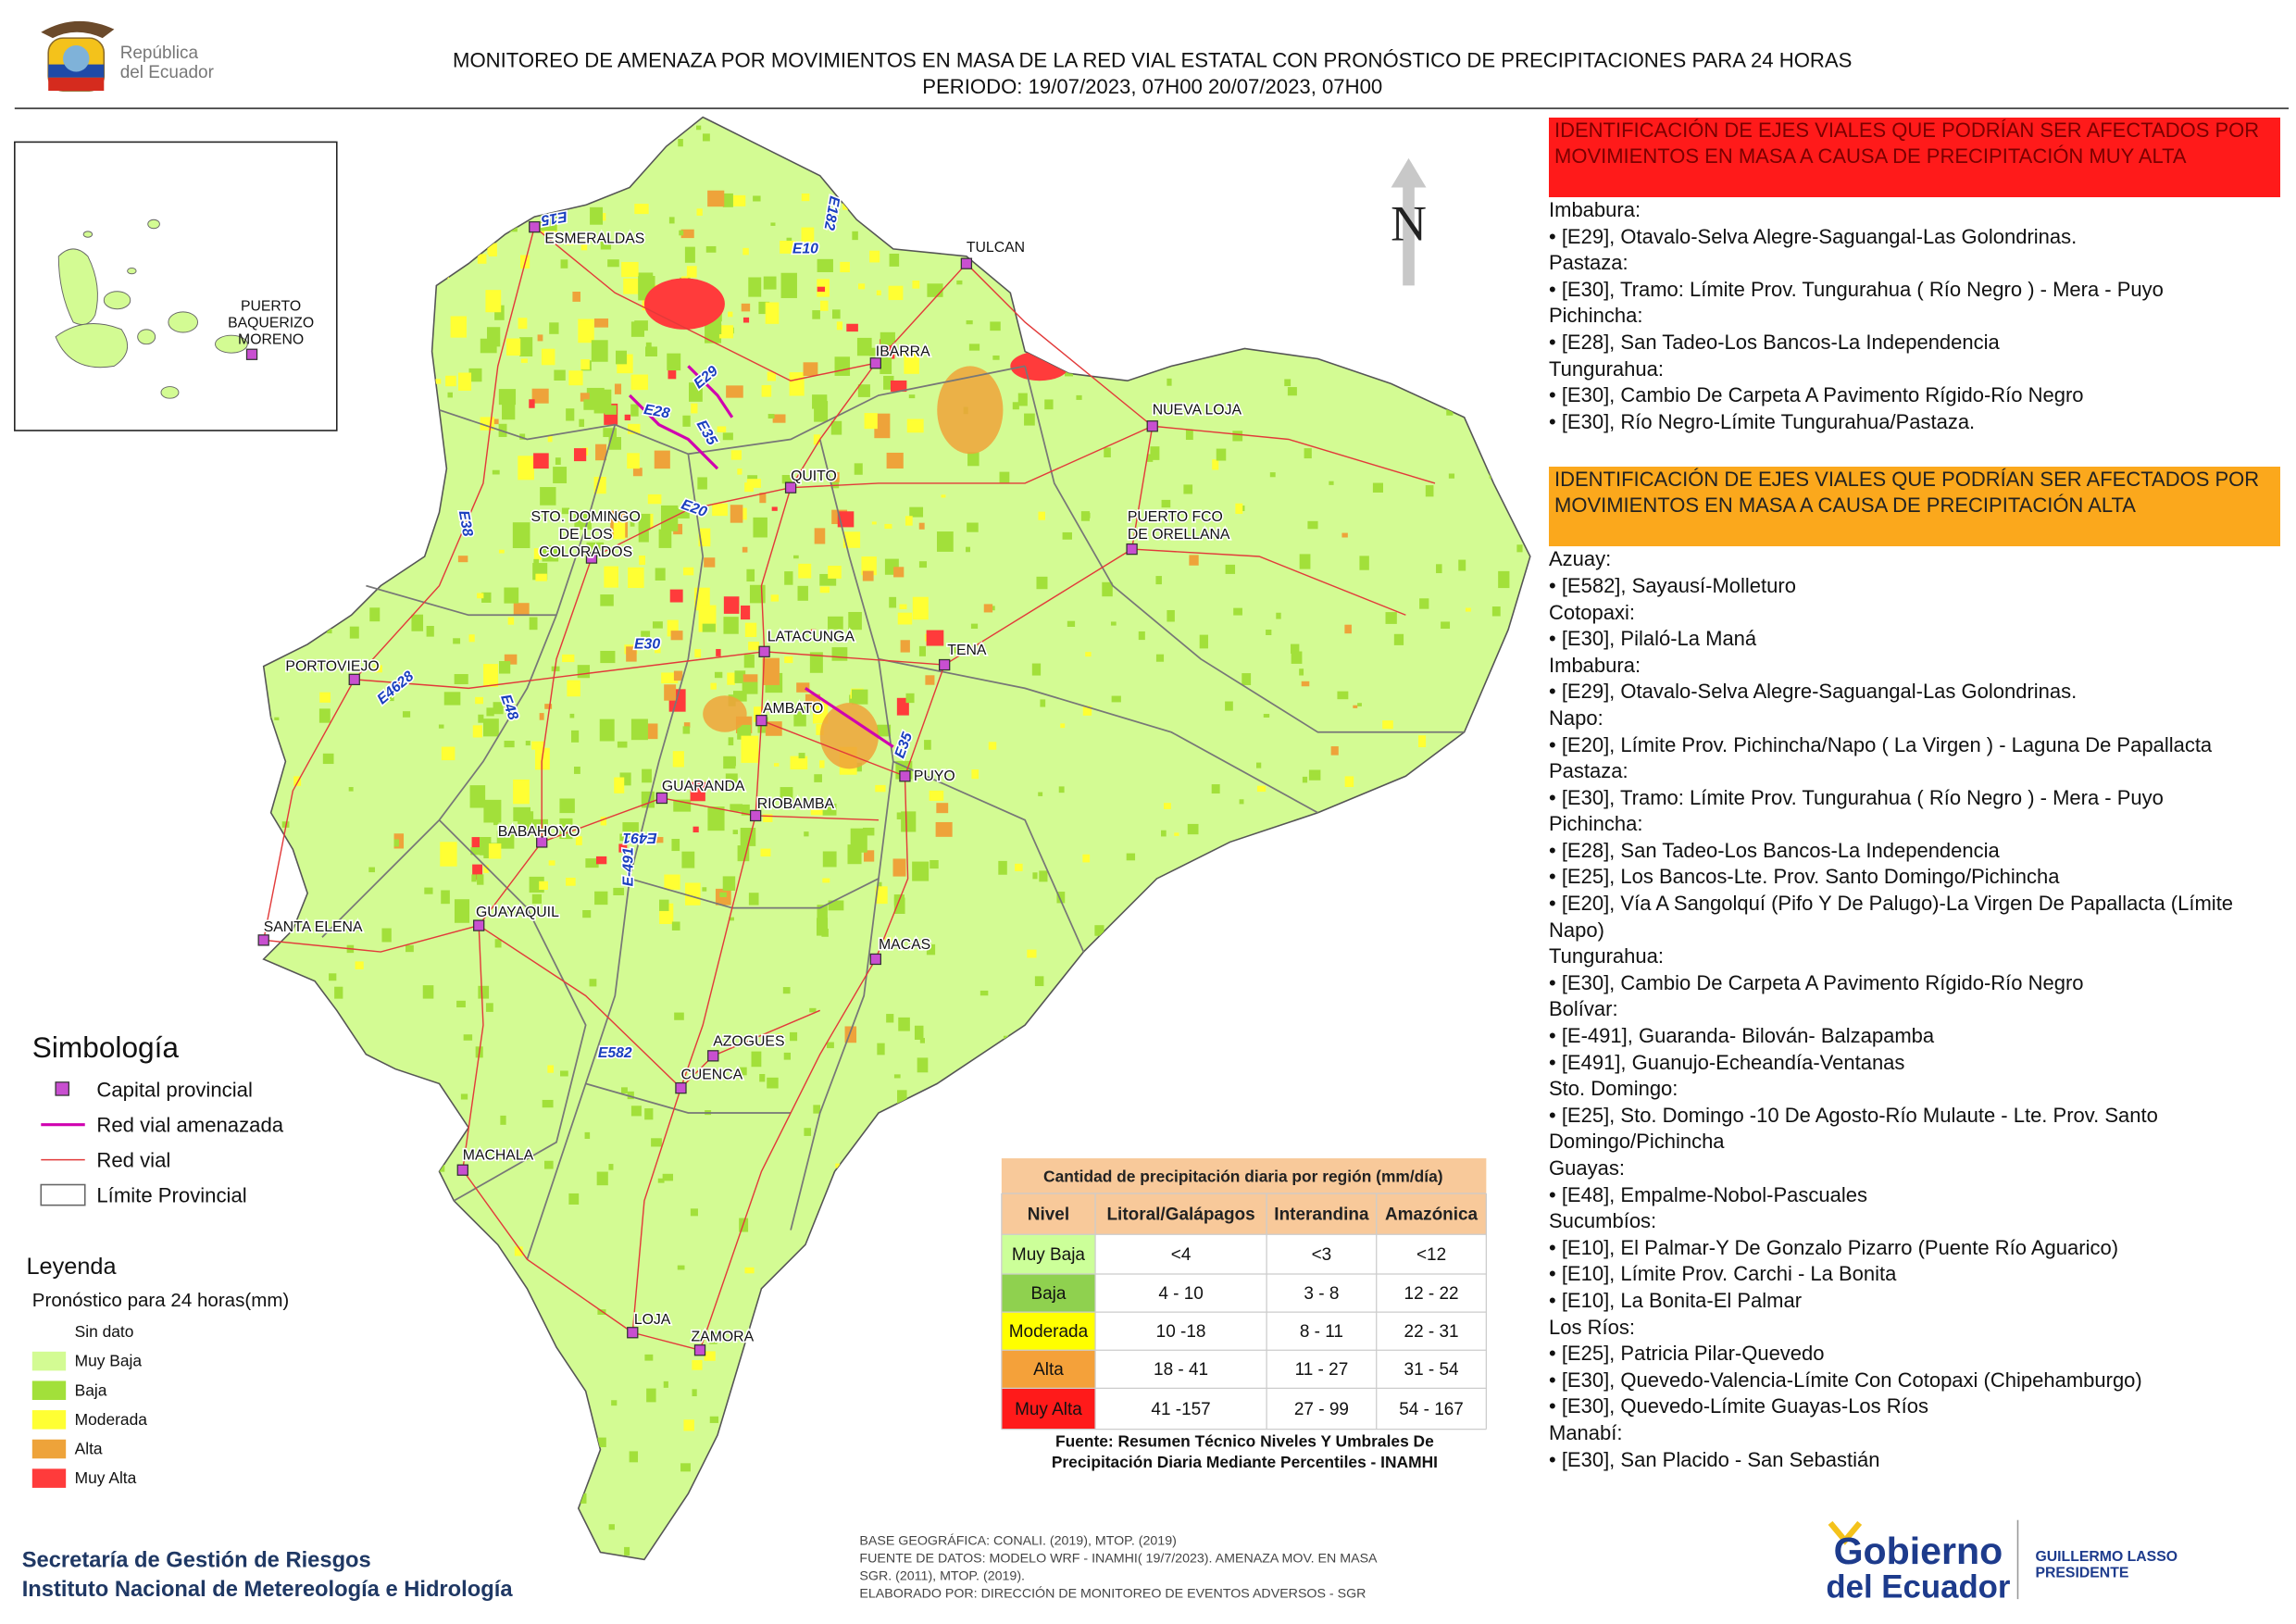 Image resolution: width=2296 pixels, height=1624 pixels. I want to click on city-label: TULCAN, so click(996, 248).